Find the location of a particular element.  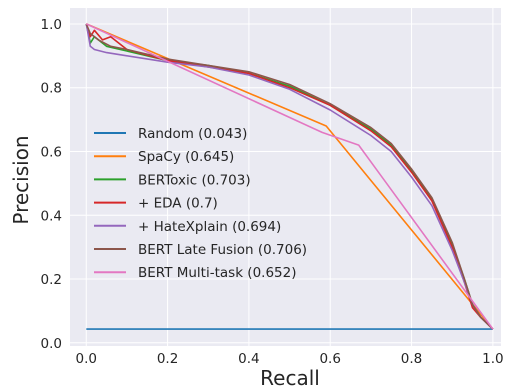

x-tick-label: 0.8 is located at coordinates (411, 359).